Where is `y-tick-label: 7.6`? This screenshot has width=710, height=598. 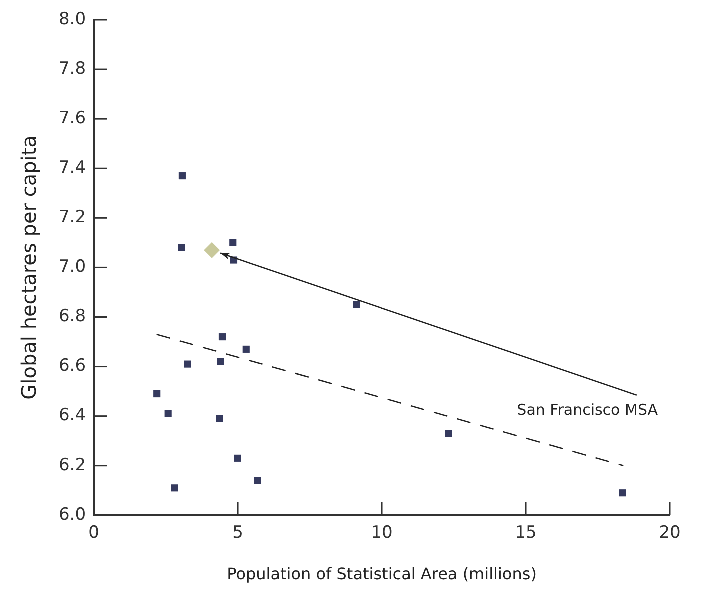 y-tick-label: 7.6 is located at coordinates (72, 118).